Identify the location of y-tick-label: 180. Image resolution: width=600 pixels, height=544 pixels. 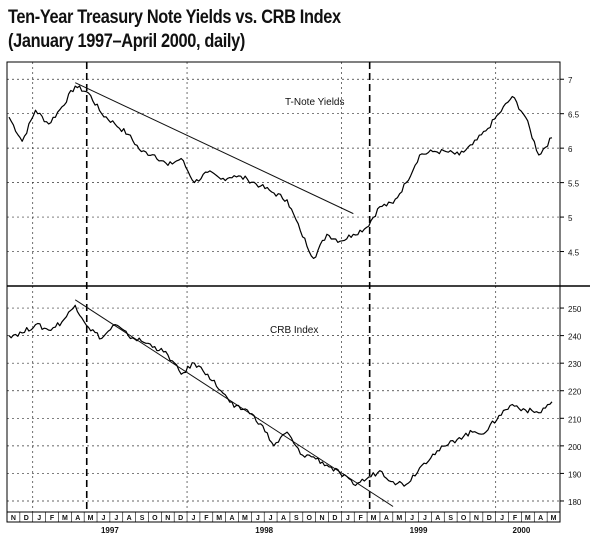
(575, 502).